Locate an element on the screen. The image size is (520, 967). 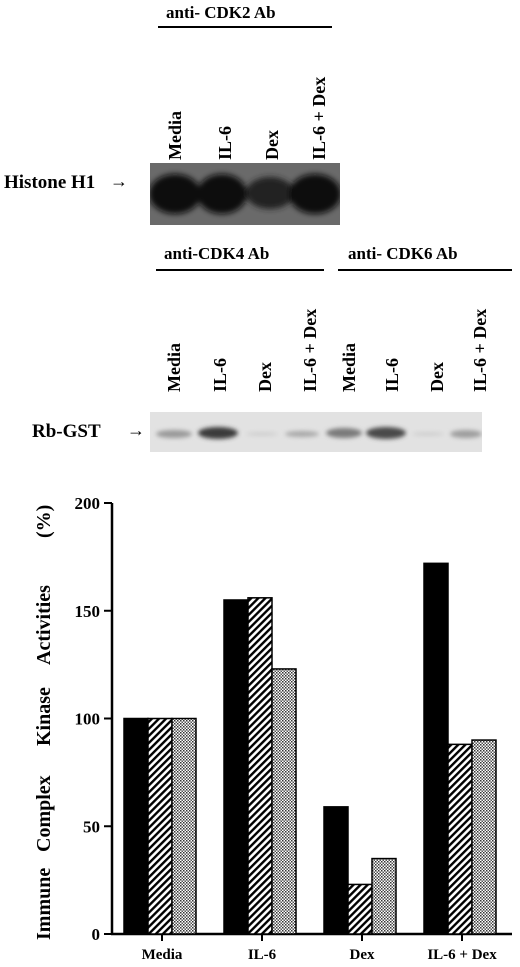
x-tick-label: IL-6 + Dex is located at coordinates (462, 955).